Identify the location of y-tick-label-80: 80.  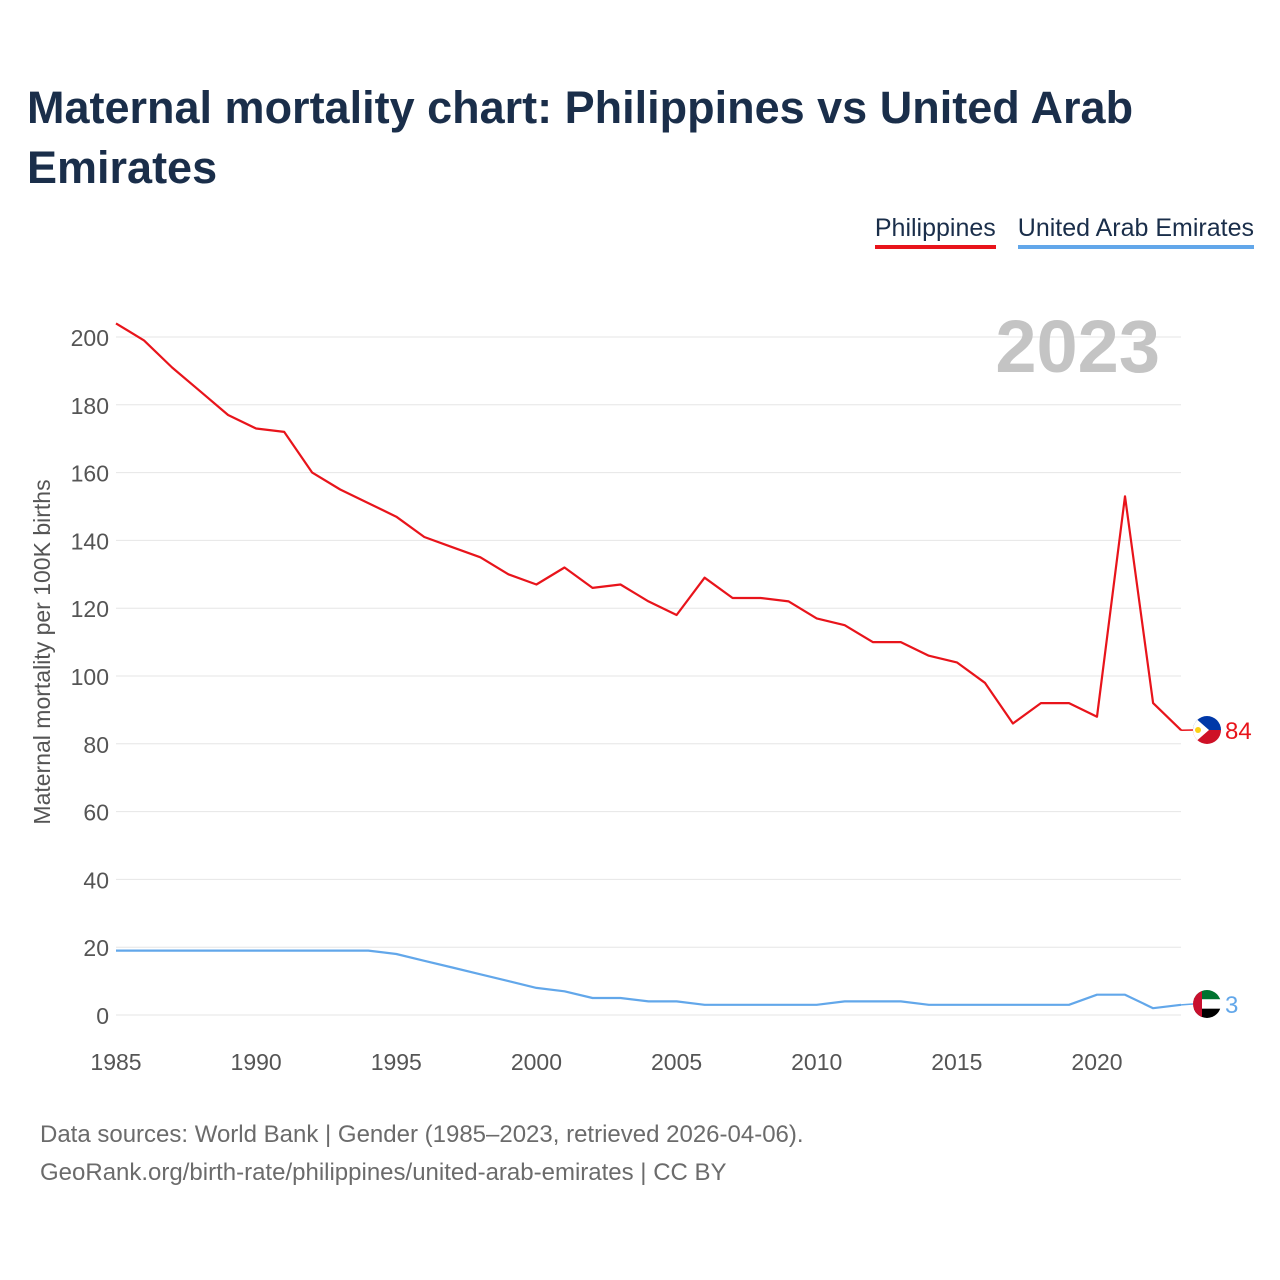
(96, 745).